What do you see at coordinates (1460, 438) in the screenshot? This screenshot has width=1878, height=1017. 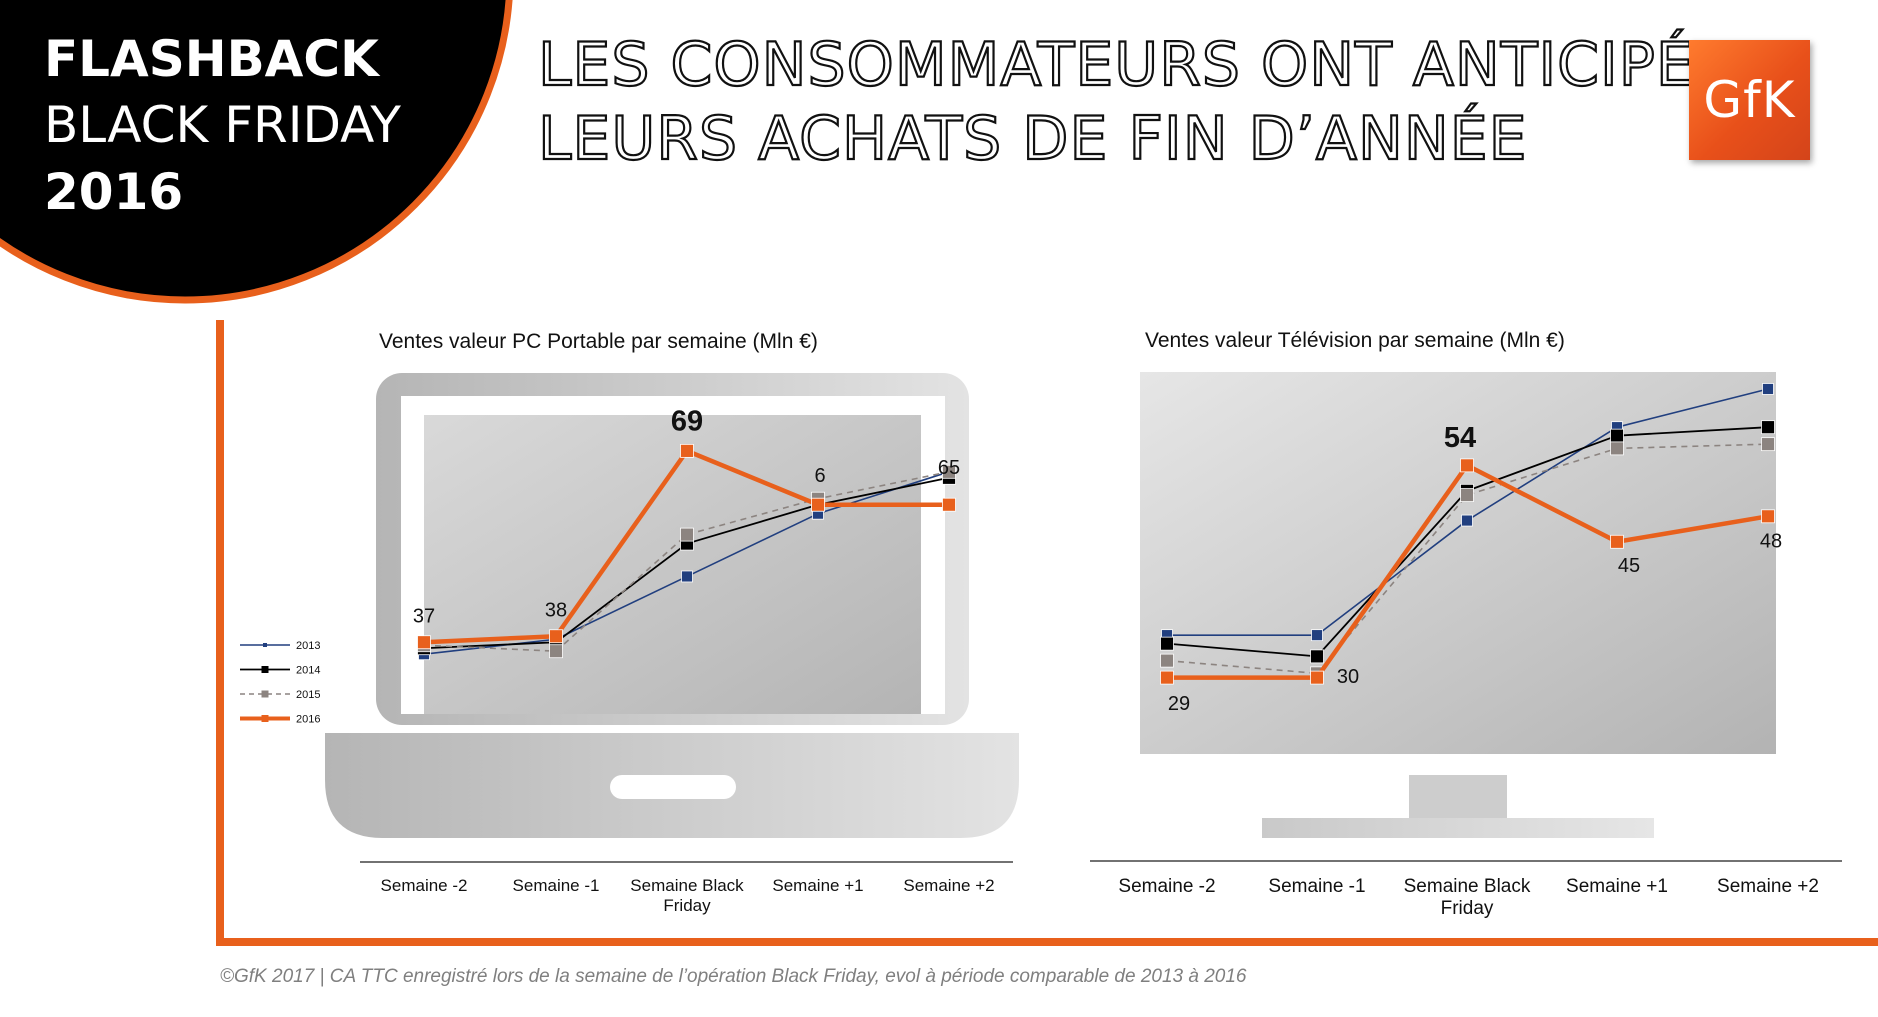 I see `data-label: 54` at bounding box center [1460, 438].